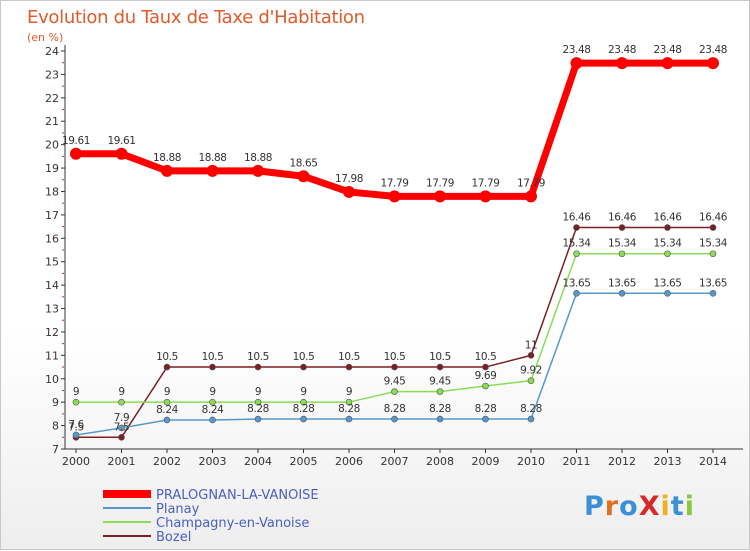 This screenshot has height=551, width=750. Describe the element at coordinates (212, 158) in the screenshot. I see `data-label: 18.88` at that location.